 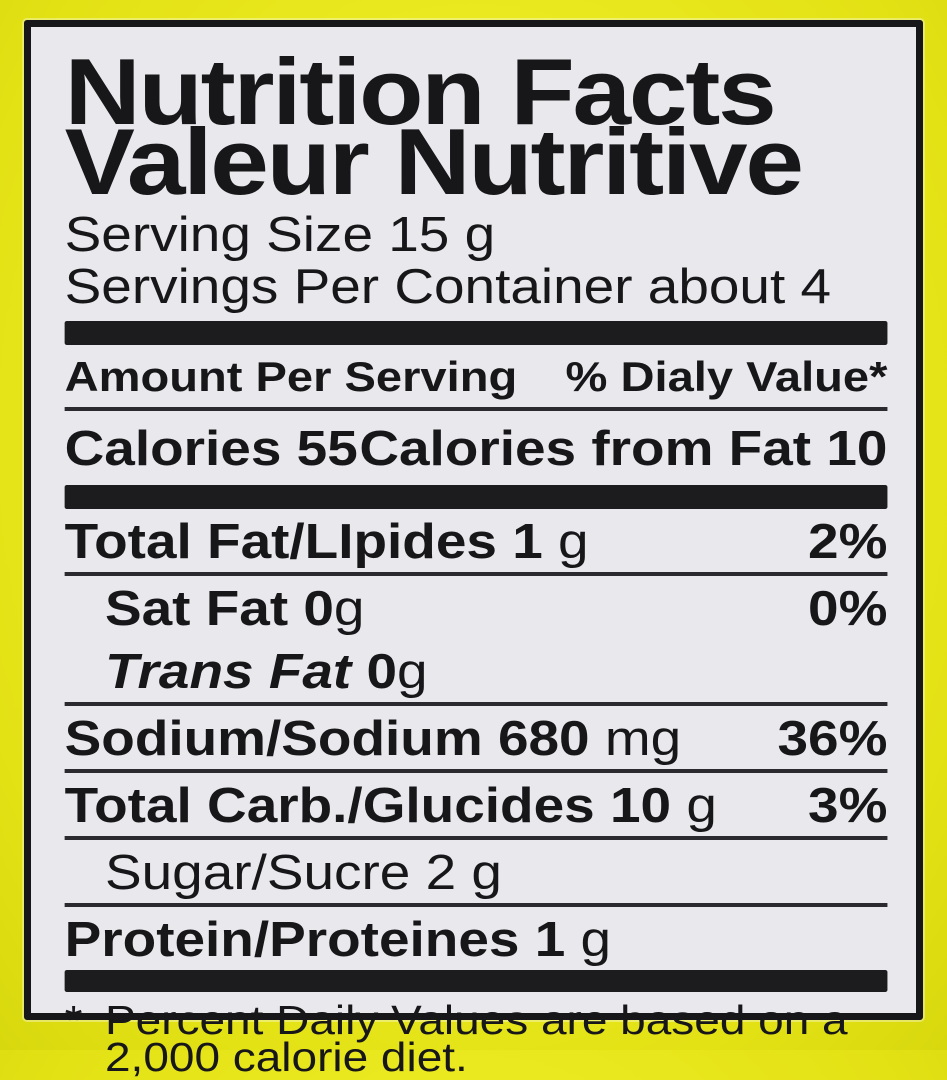 I want to click on nutrient-row-sugar: Sugar/Sucre 2 g, so click(x=476, y=873).